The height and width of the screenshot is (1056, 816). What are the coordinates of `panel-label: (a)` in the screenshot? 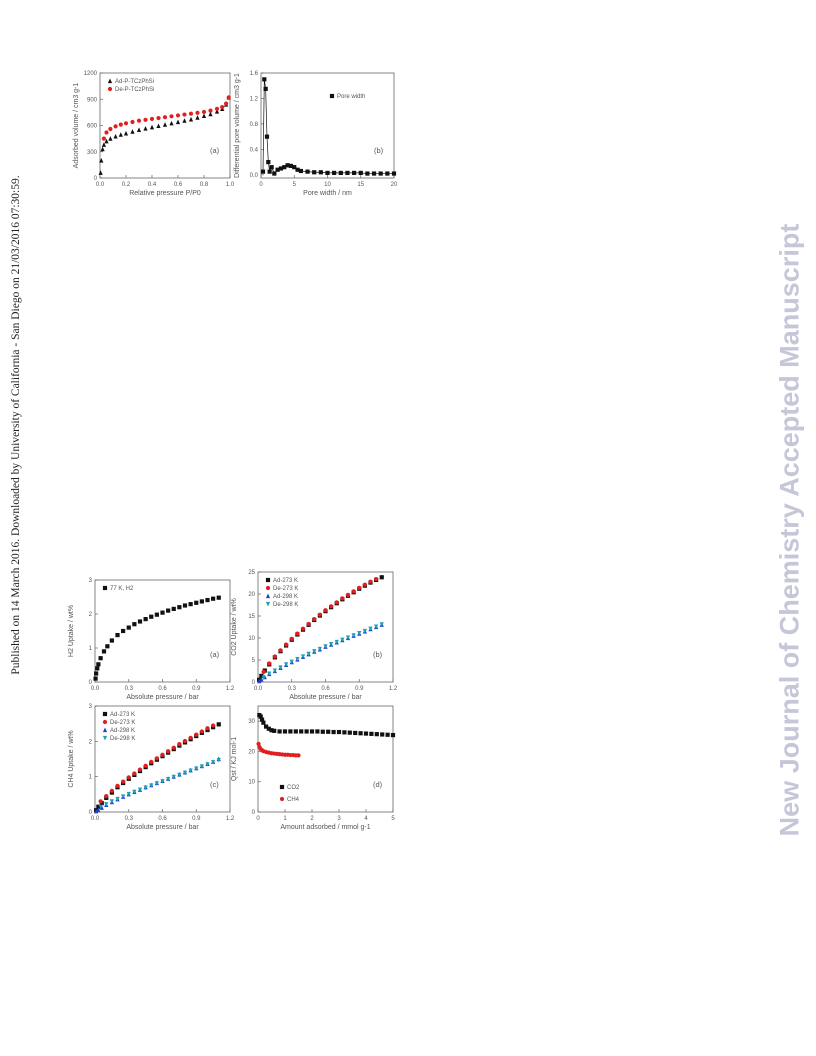 It's located at (215, 654).